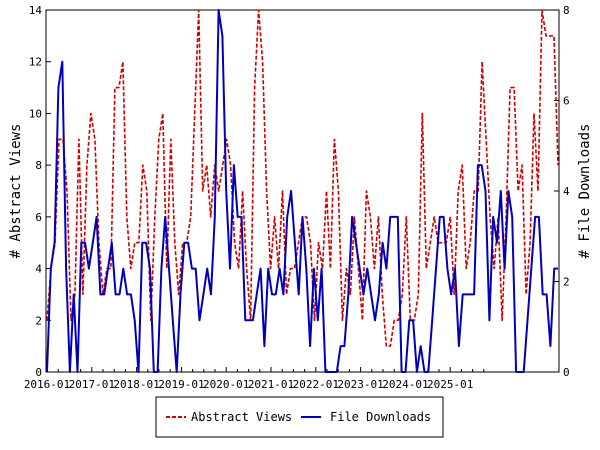 The height and width of the screenshot is (450, 600). I want to click on y-right-tick-label: 0, so click(566, 372).